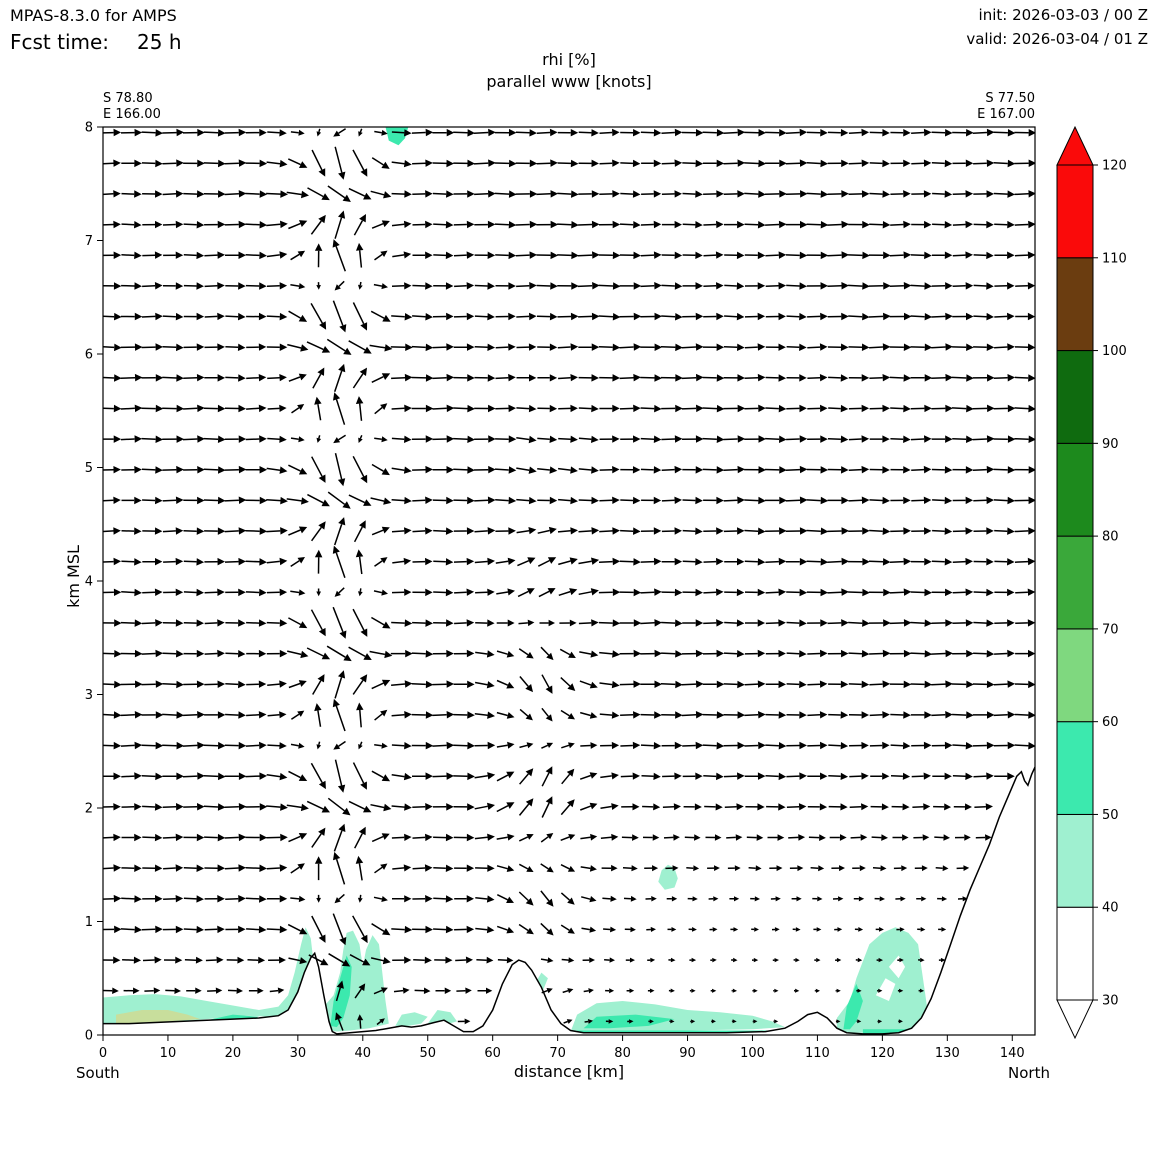 The width and height of the screenshot is (1160, 1160). I want to click on endpoint-north-coords: S 77.50 E 167.00, so click(569, 107).